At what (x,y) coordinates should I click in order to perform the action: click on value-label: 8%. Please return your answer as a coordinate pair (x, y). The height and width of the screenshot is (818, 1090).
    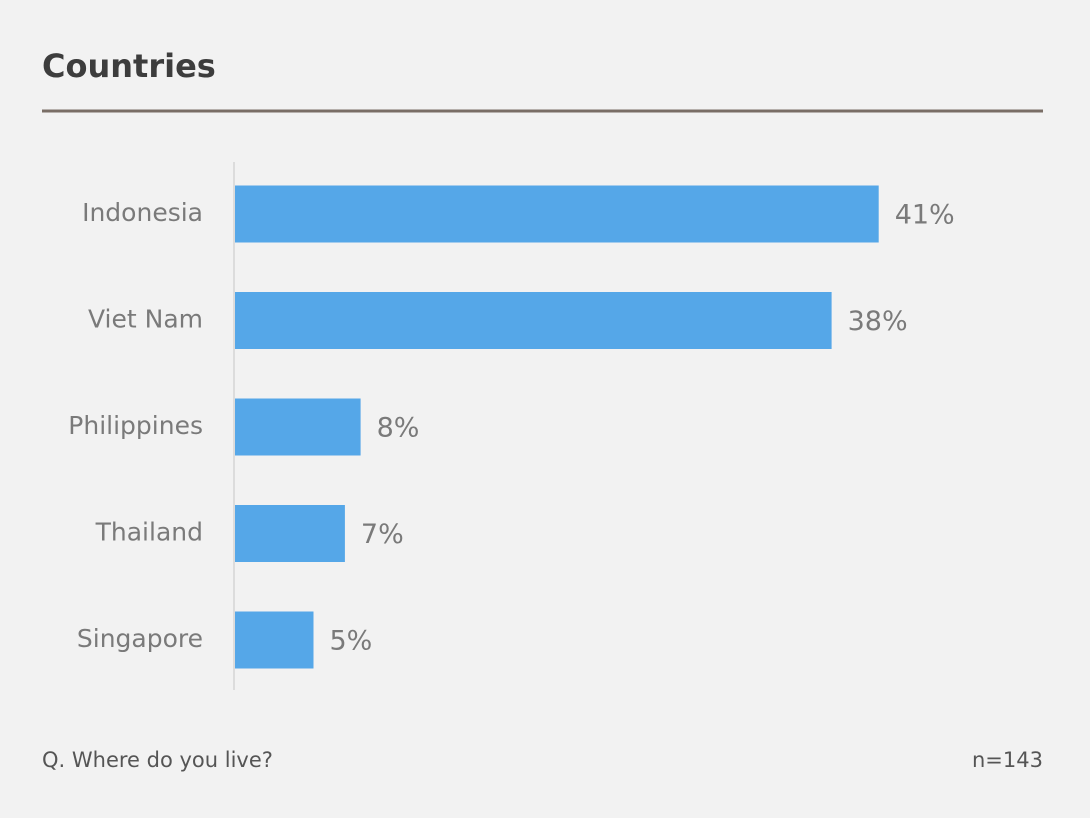
    Looking at the image, I should click on (398, 428).